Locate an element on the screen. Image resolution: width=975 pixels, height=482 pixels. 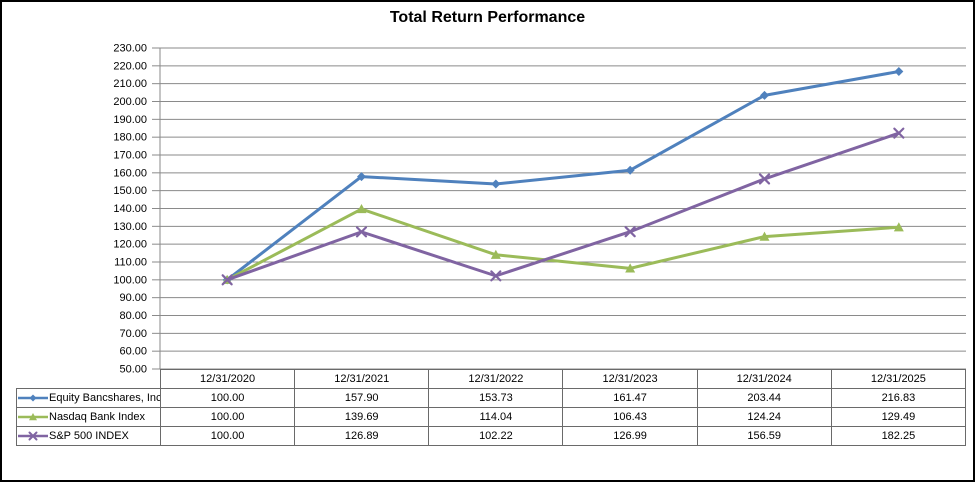
legend-cell: S&P 500 INDEX is located at coordinates (88, 436).